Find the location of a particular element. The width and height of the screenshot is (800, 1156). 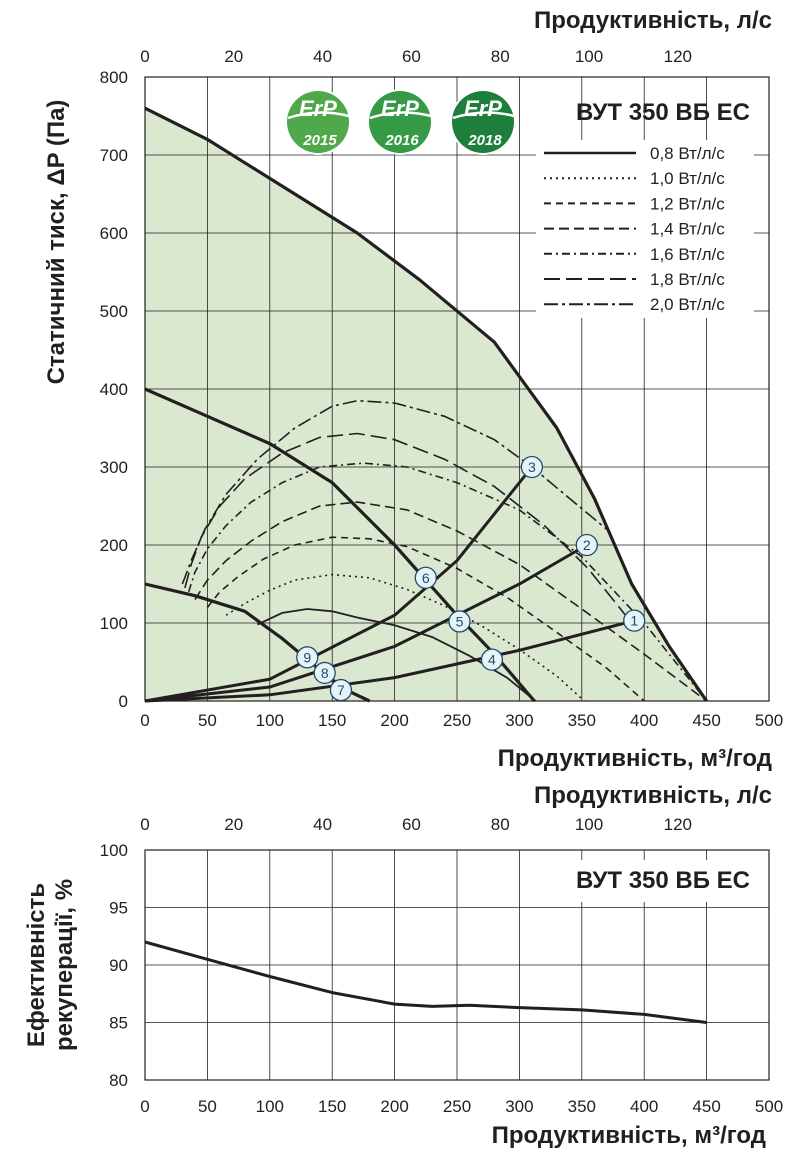

system-curves is located at coordinates (389, 584).